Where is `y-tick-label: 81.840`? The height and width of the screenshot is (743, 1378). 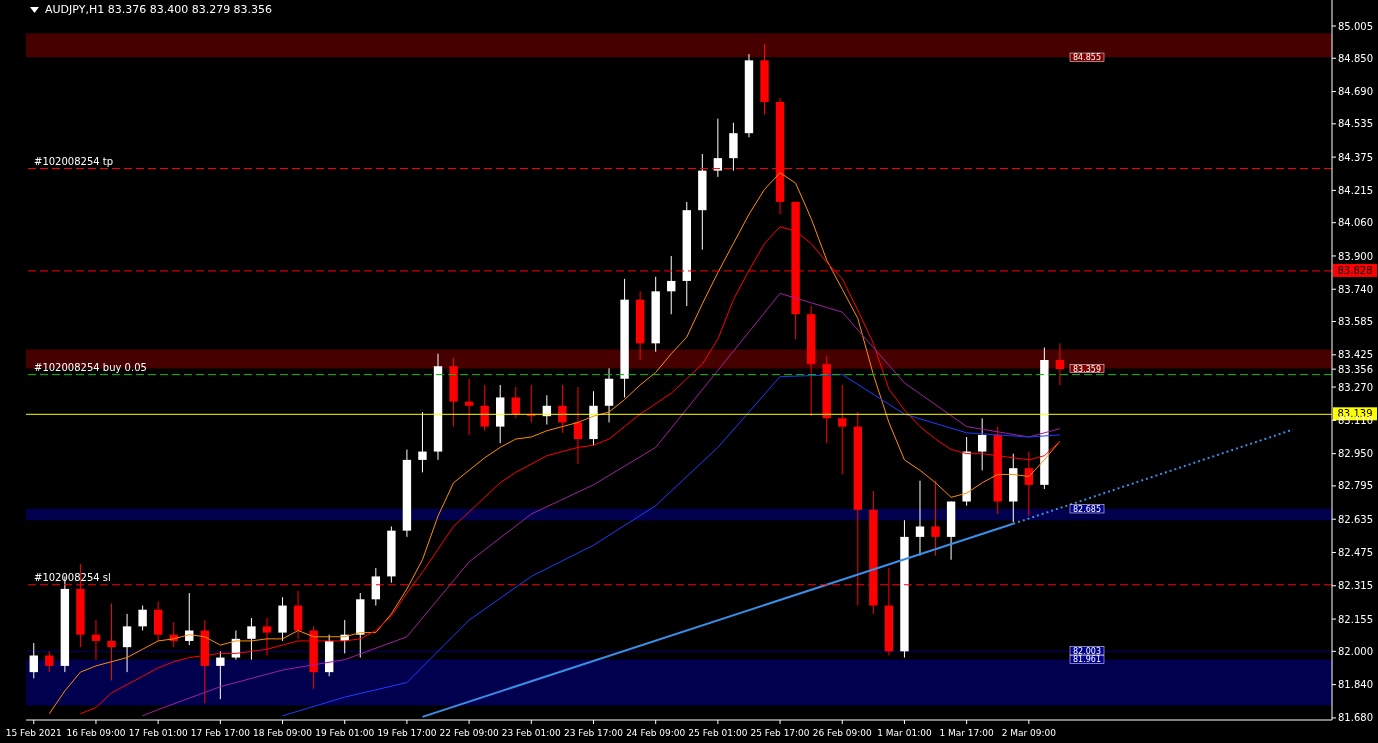 y-tick-label: 81.840 is located at coordinates (1355, 685).